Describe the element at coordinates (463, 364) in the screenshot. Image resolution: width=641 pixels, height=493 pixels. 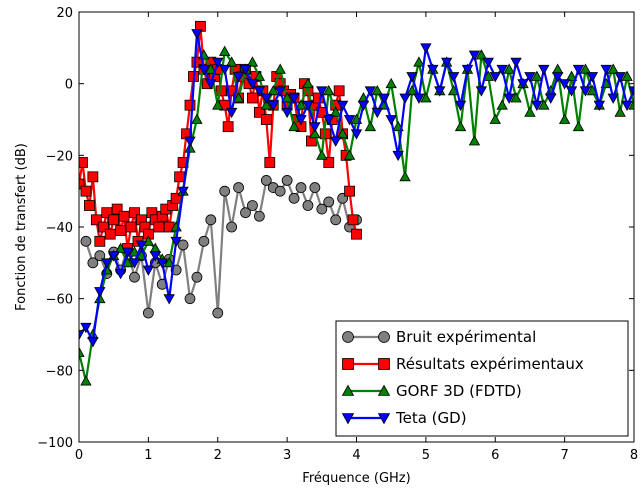
I see `legend-entry-1: Résultats expérimentaux` at that location.